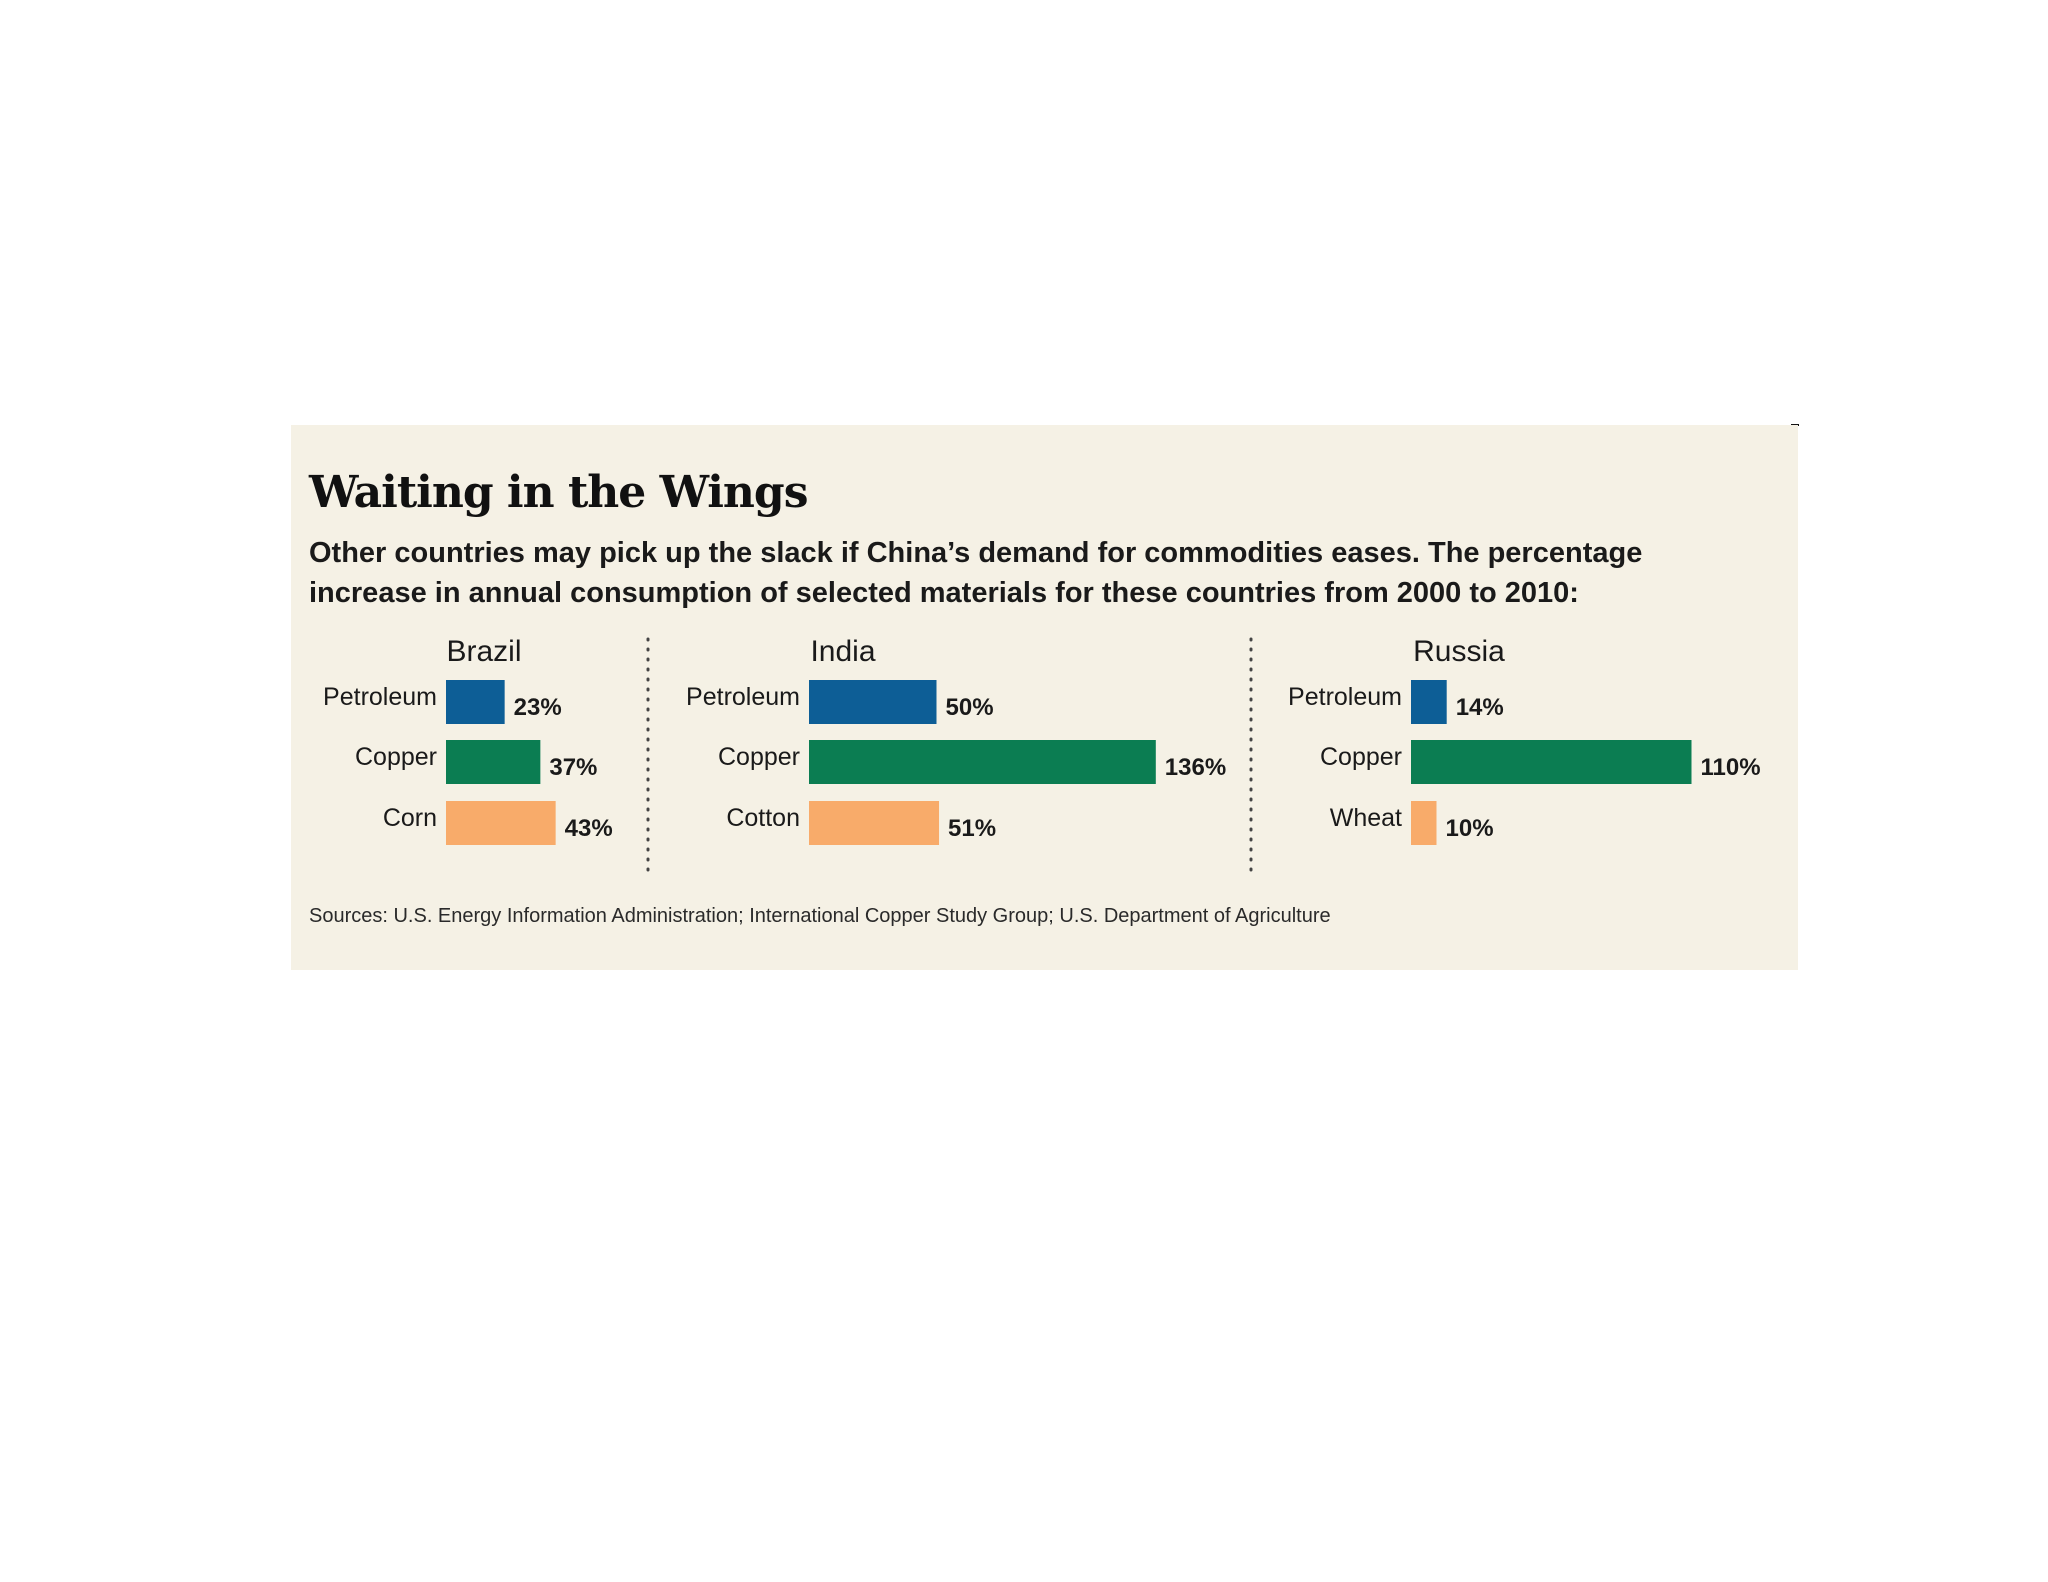  I want to click on chart-title: Waiting in the Wings, so click(558, 492).